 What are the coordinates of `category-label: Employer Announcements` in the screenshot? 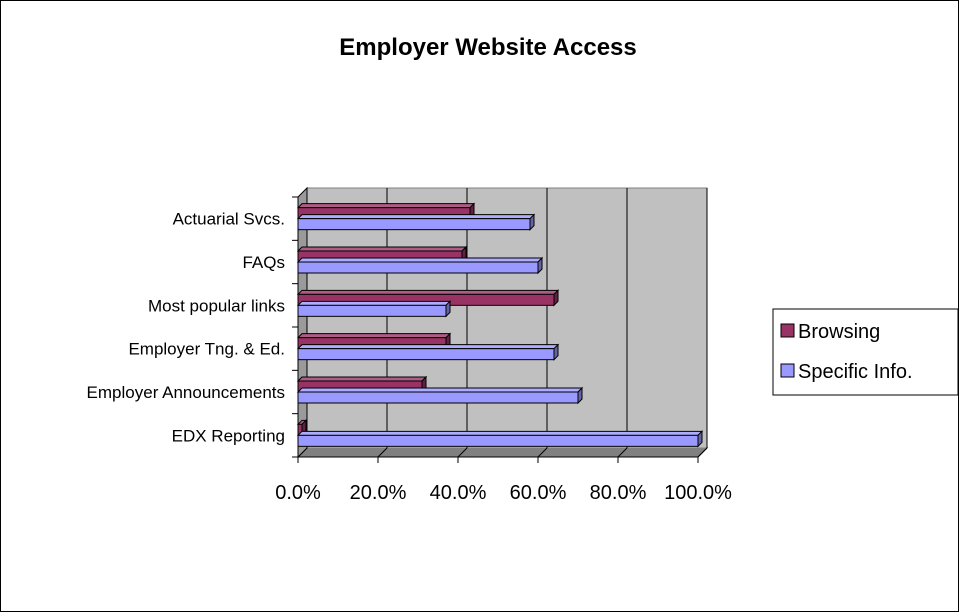 It's located at (186, 392).